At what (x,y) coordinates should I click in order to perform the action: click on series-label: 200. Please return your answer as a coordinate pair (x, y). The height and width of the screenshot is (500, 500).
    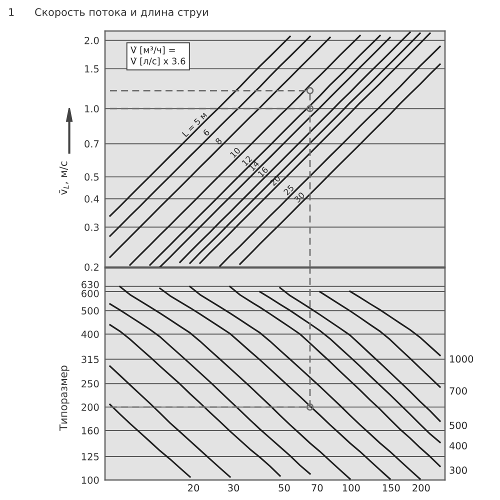
    Looking at the image, I should click on (421, 488).